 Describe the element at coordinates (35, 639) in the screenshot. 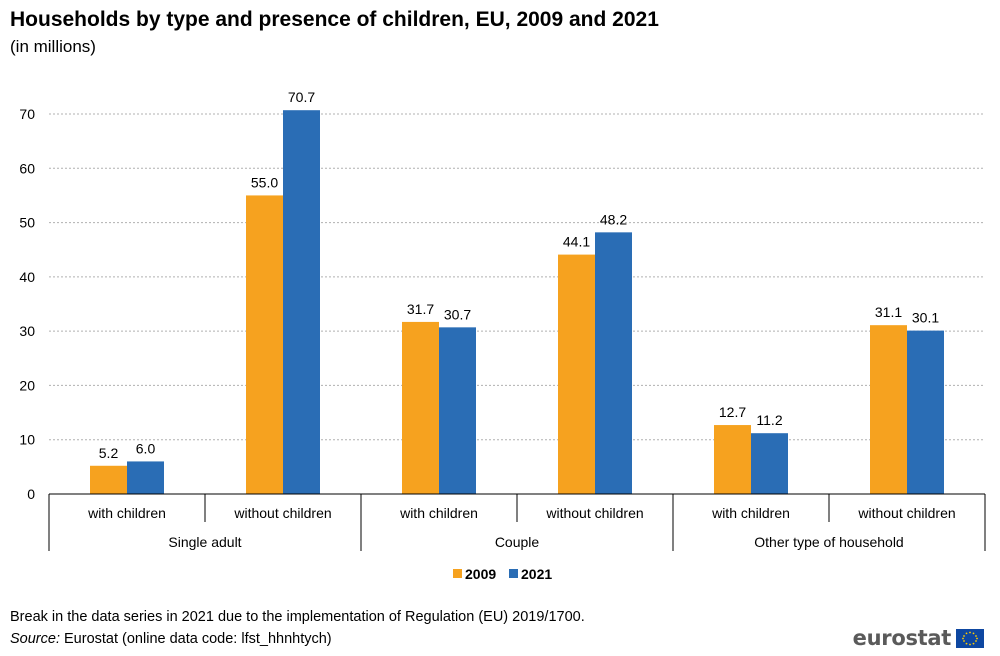

I see `source-label: Source:` at that location.